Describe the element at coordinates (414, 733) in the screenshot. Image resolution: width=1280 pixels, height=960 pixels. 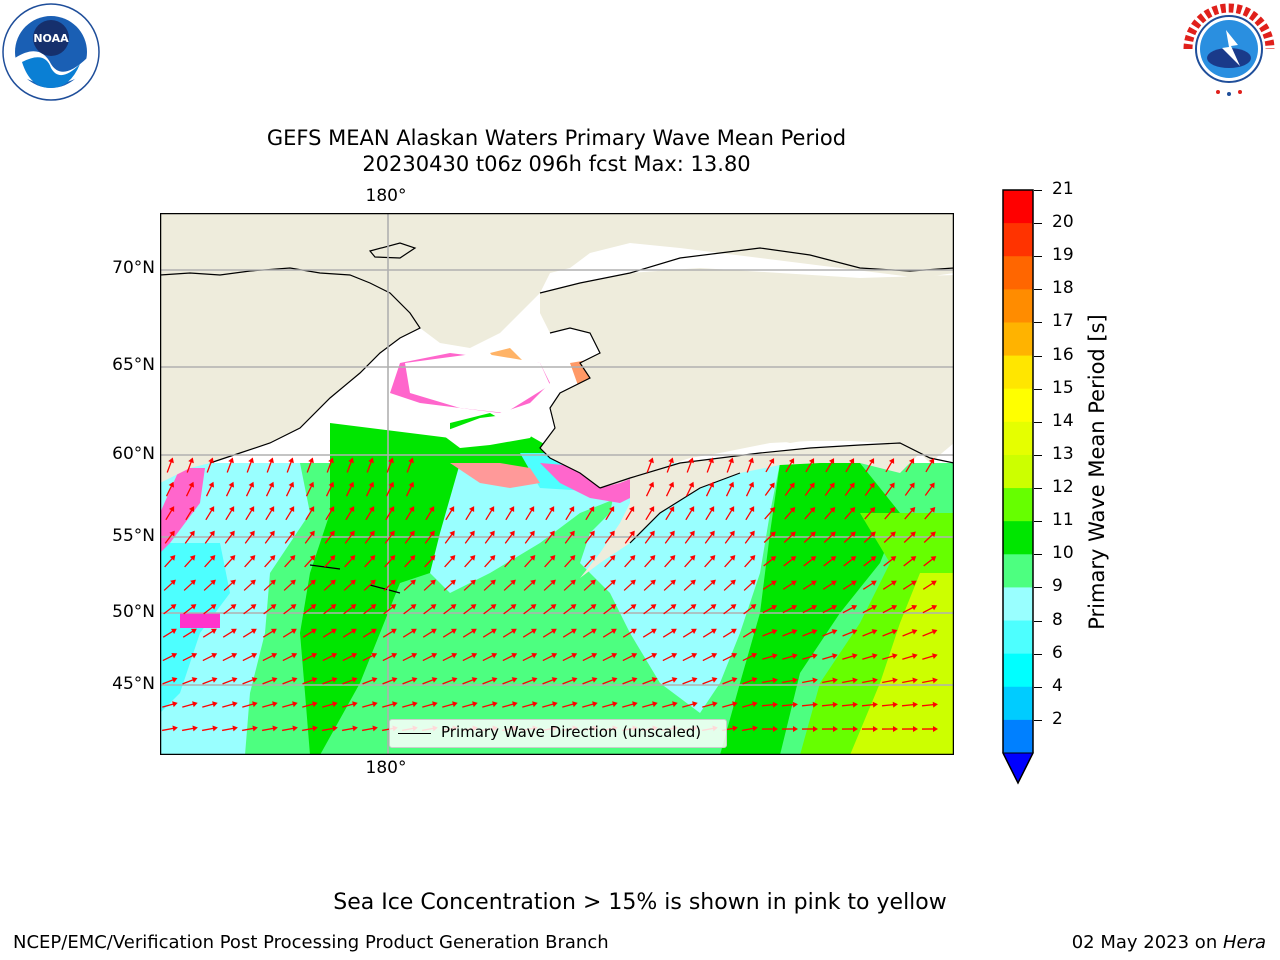
I see `legend-line-symbol` at that location.